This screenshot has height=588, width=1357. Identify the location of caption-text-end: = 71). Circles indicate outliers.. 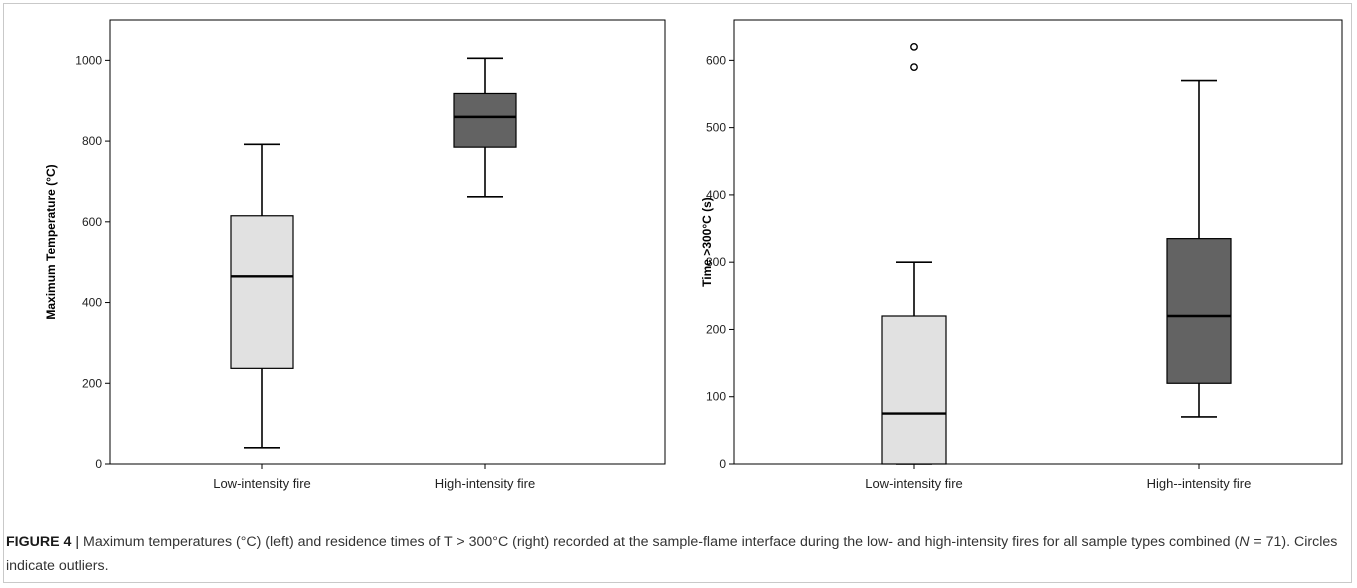
(672, 554).